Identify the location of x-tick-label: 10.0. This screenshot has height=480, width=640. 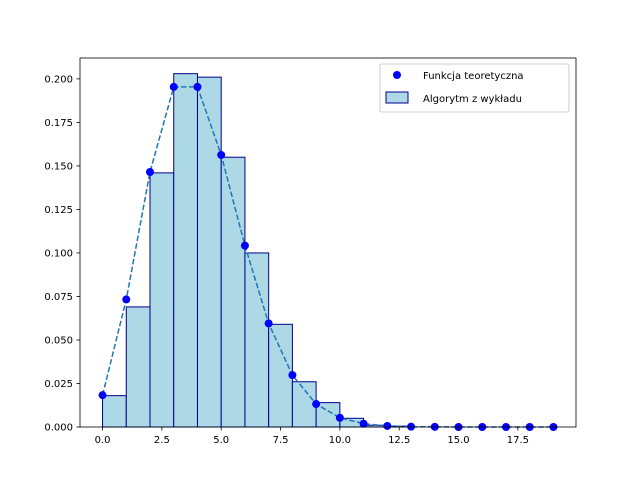
(340, 440).